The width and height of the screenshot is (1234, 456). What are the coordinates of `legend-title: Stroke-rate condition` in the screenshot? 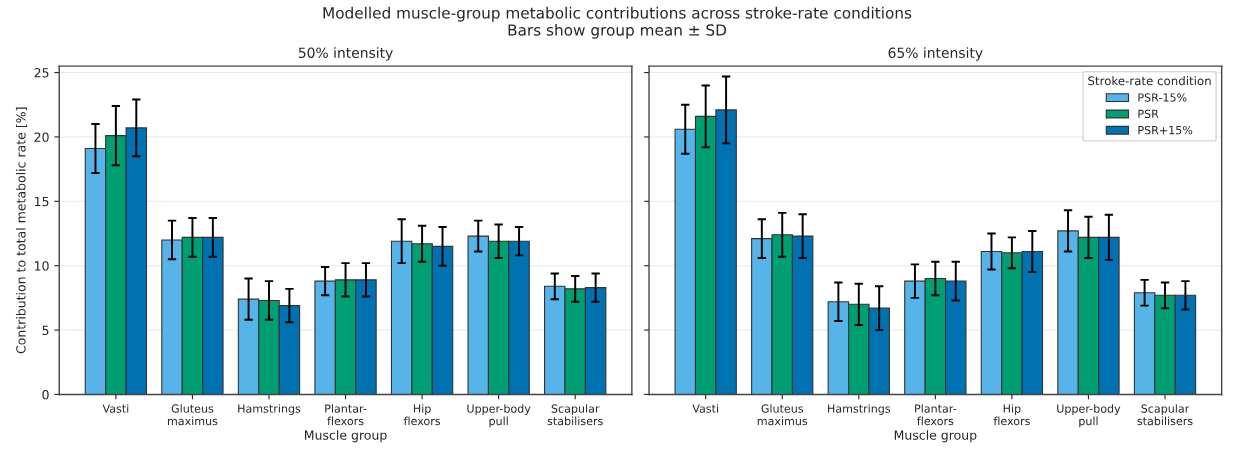 It's located at (1149, 81).